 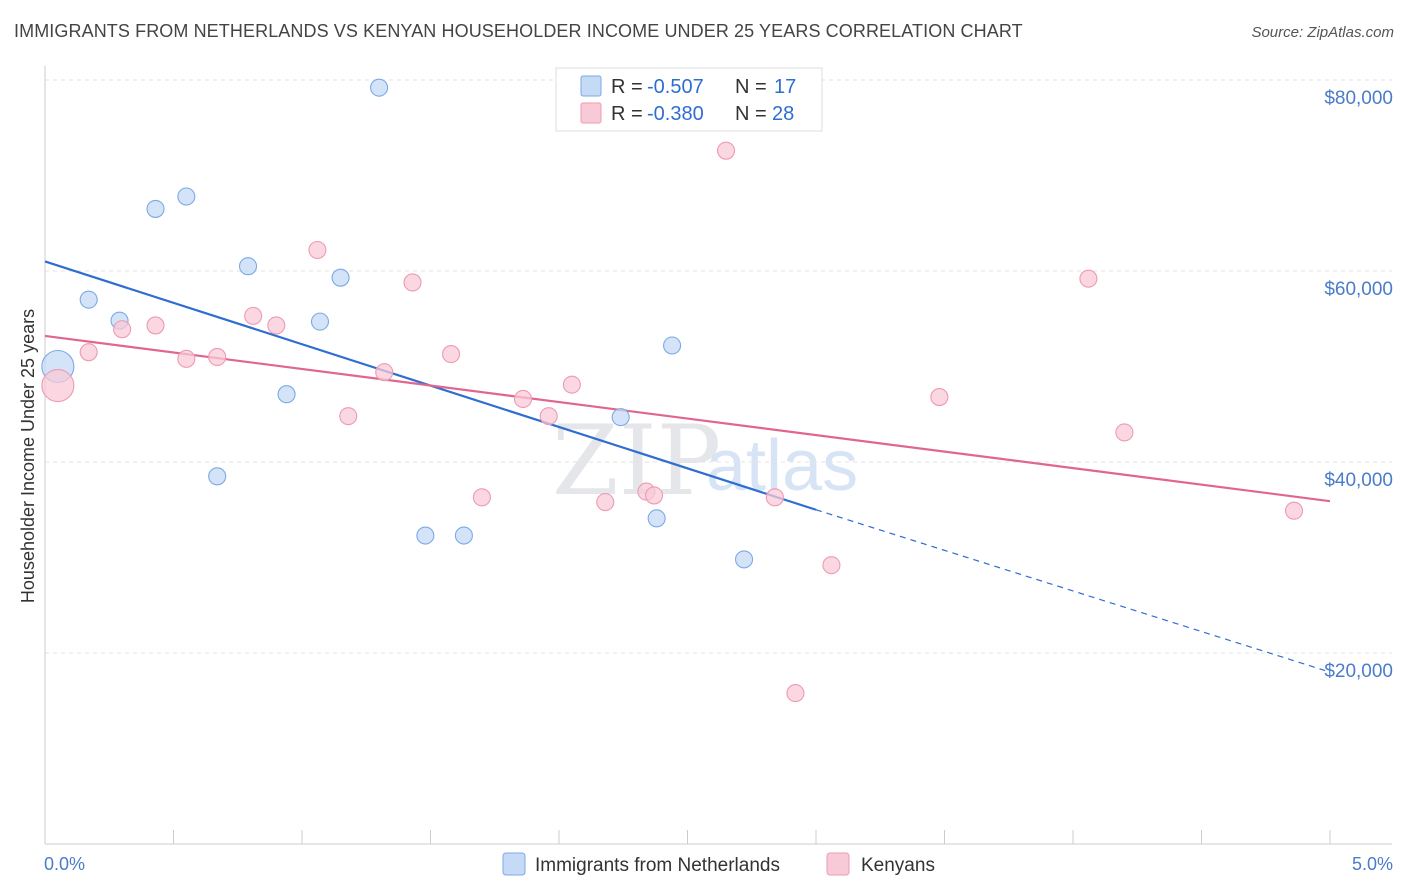 What do you see at coordinates (751, 87) in the screenshot?
I see `legend-n-label-netherlands: N =` at bounding box center [751, 87].